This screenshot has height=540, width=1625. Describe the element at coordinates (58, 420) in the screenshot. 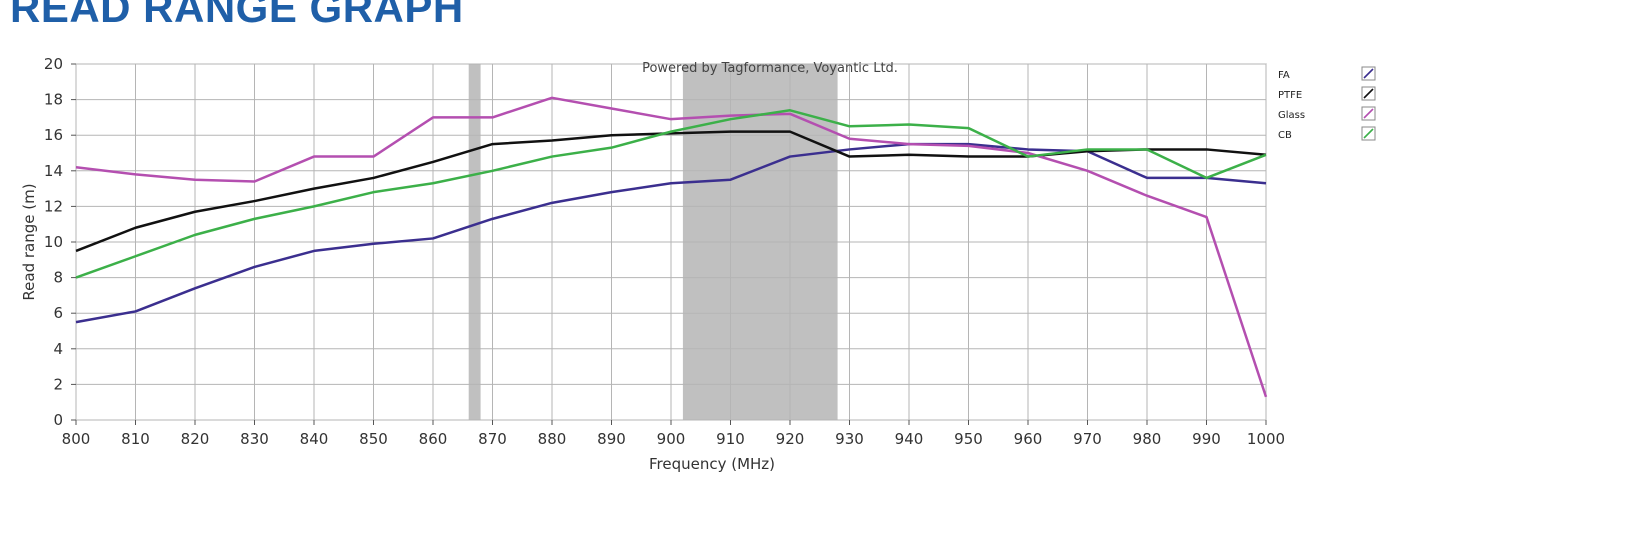

I see `y-tick-label: 0` at that location.